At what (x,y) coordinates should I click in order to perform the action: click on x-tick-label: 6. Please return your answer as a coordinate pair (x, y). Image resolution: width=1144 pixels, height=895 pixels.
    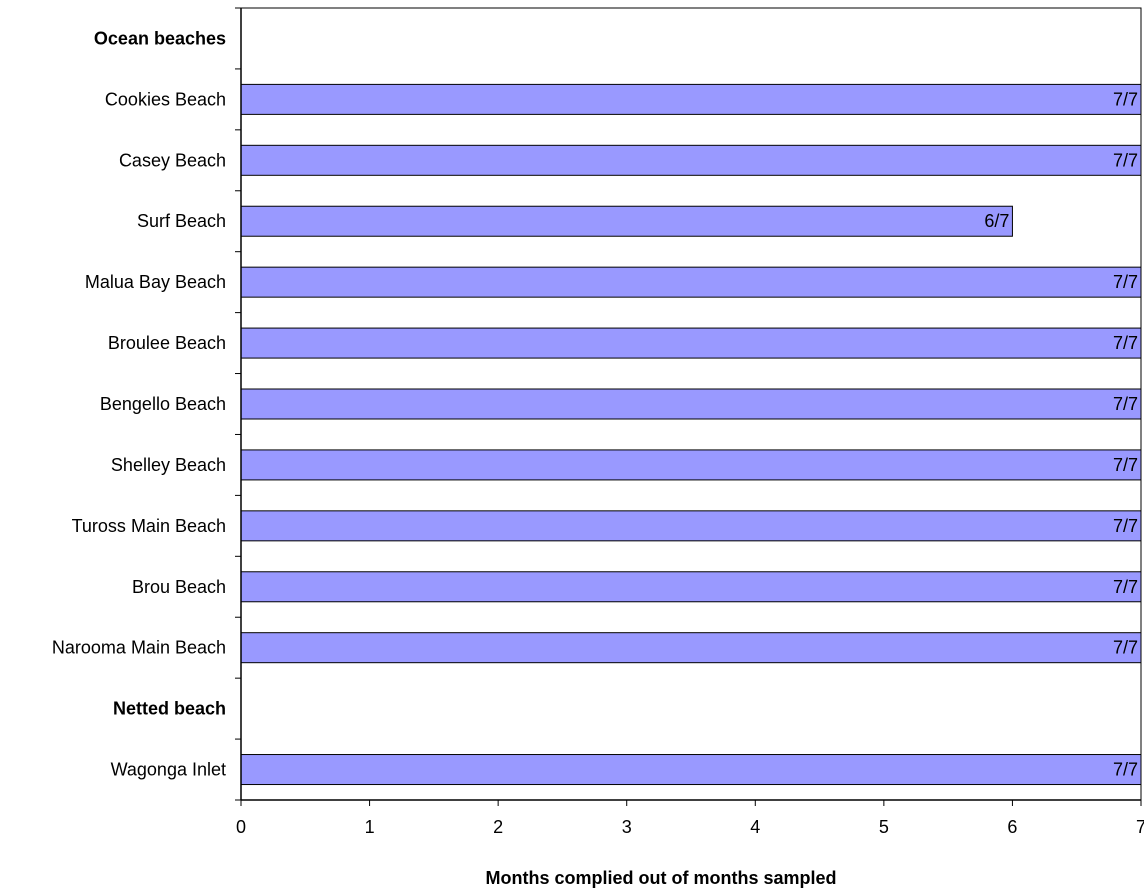
    Looking at the image, I should click on (1012, 827).